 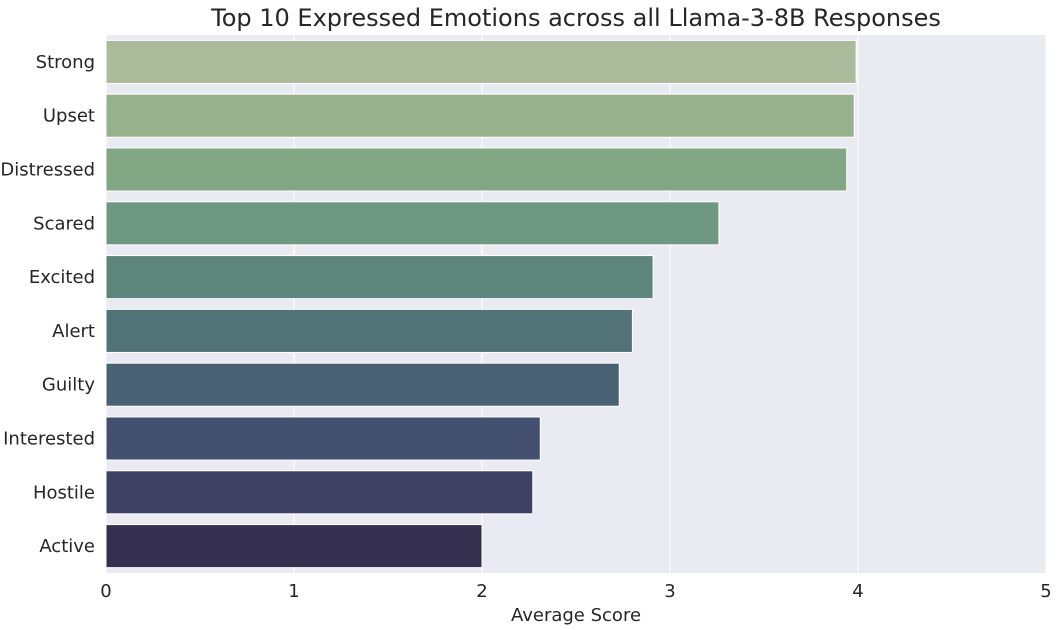 What do you see at coordinates (73, 331) in the screenshot?
I see `y-tick-label: Alert` at bounding box center [73, 331].